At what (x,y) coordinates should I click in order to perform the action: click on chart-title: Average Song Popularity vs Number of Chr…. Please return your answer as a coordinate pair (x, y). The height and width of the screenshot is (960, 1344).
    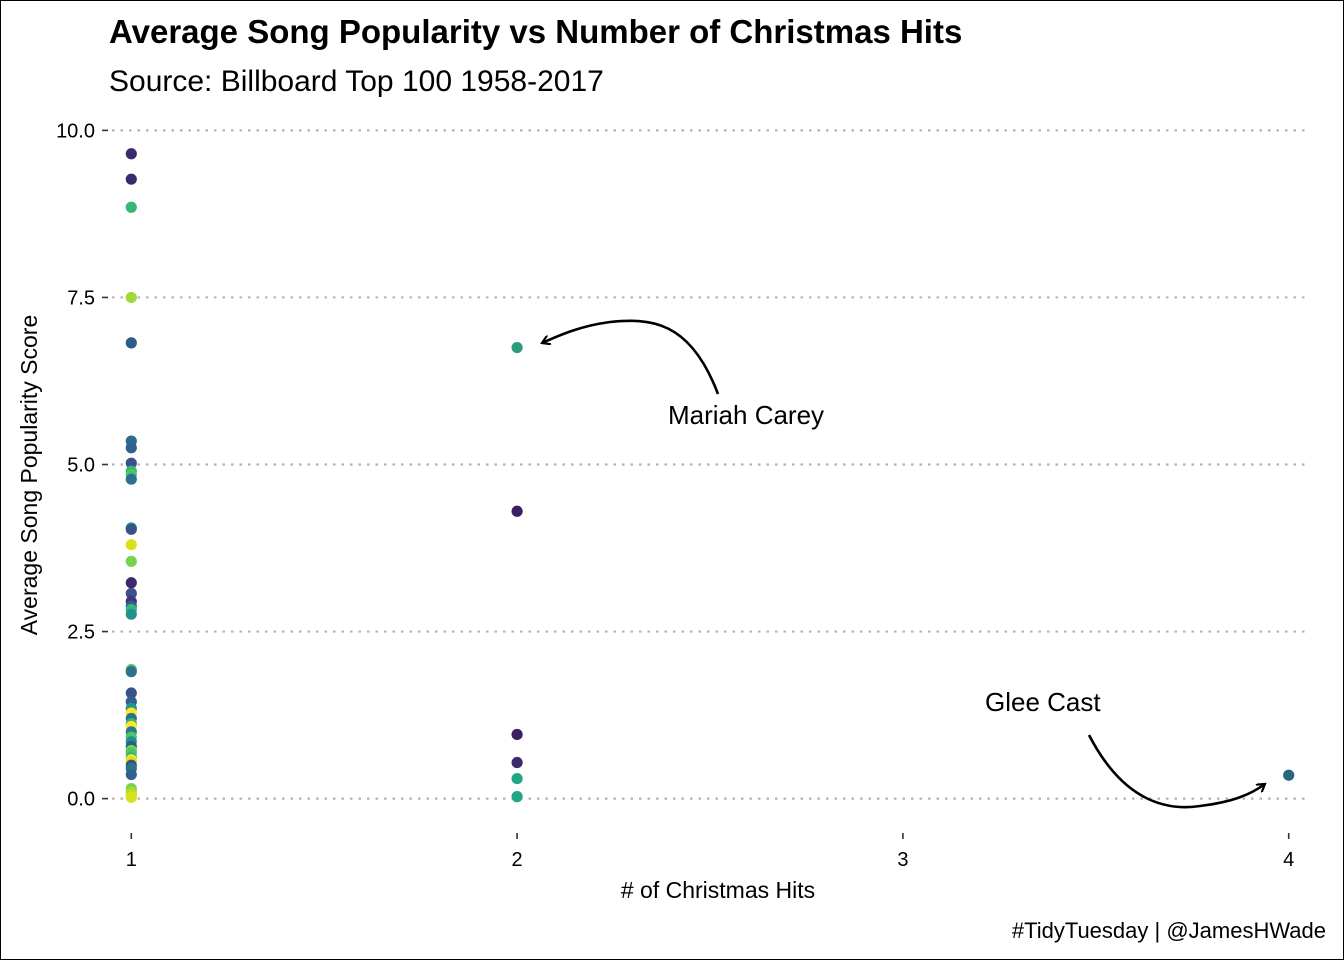
    Looking at the image, I should click on (535, 31).